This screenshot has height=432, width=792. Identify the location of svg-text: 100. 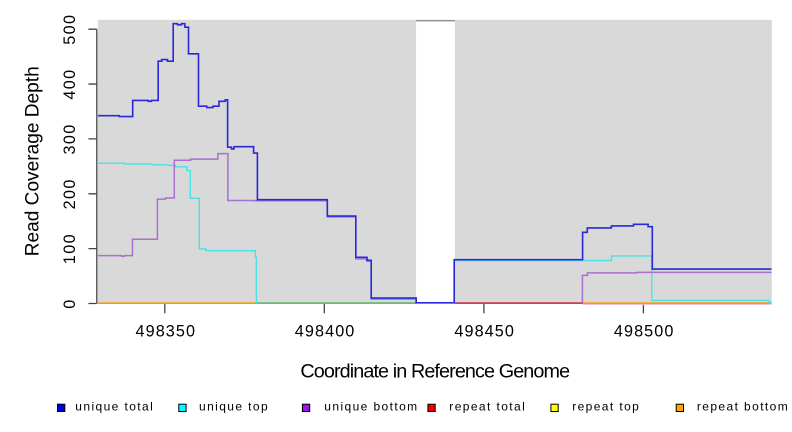
(70, 248).